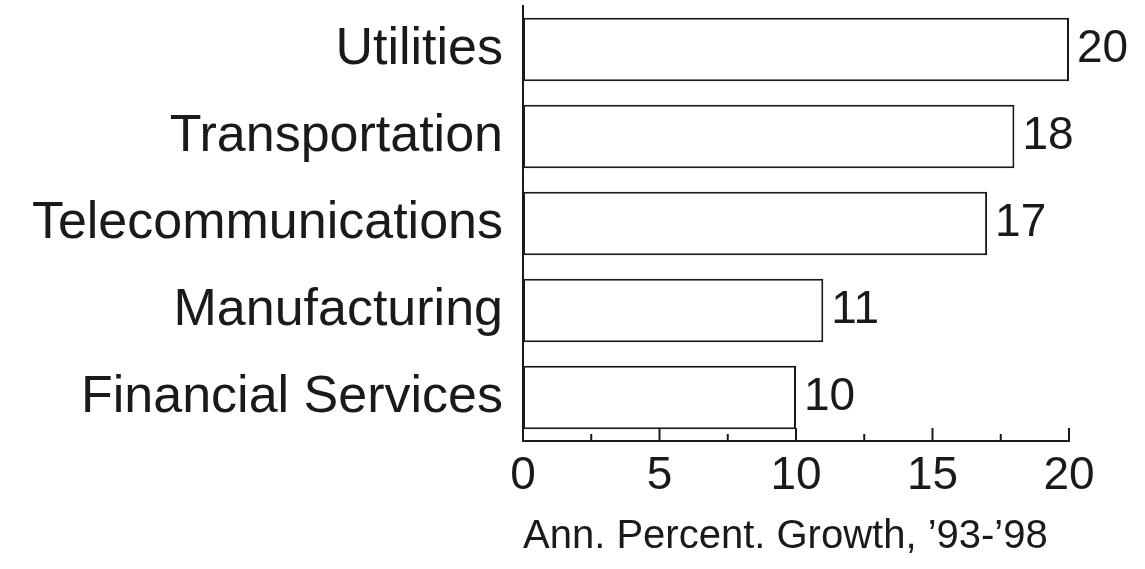 The width and height of the screenshot is (1145, 569). I want to click on data-label: 11, so click(855, 307).